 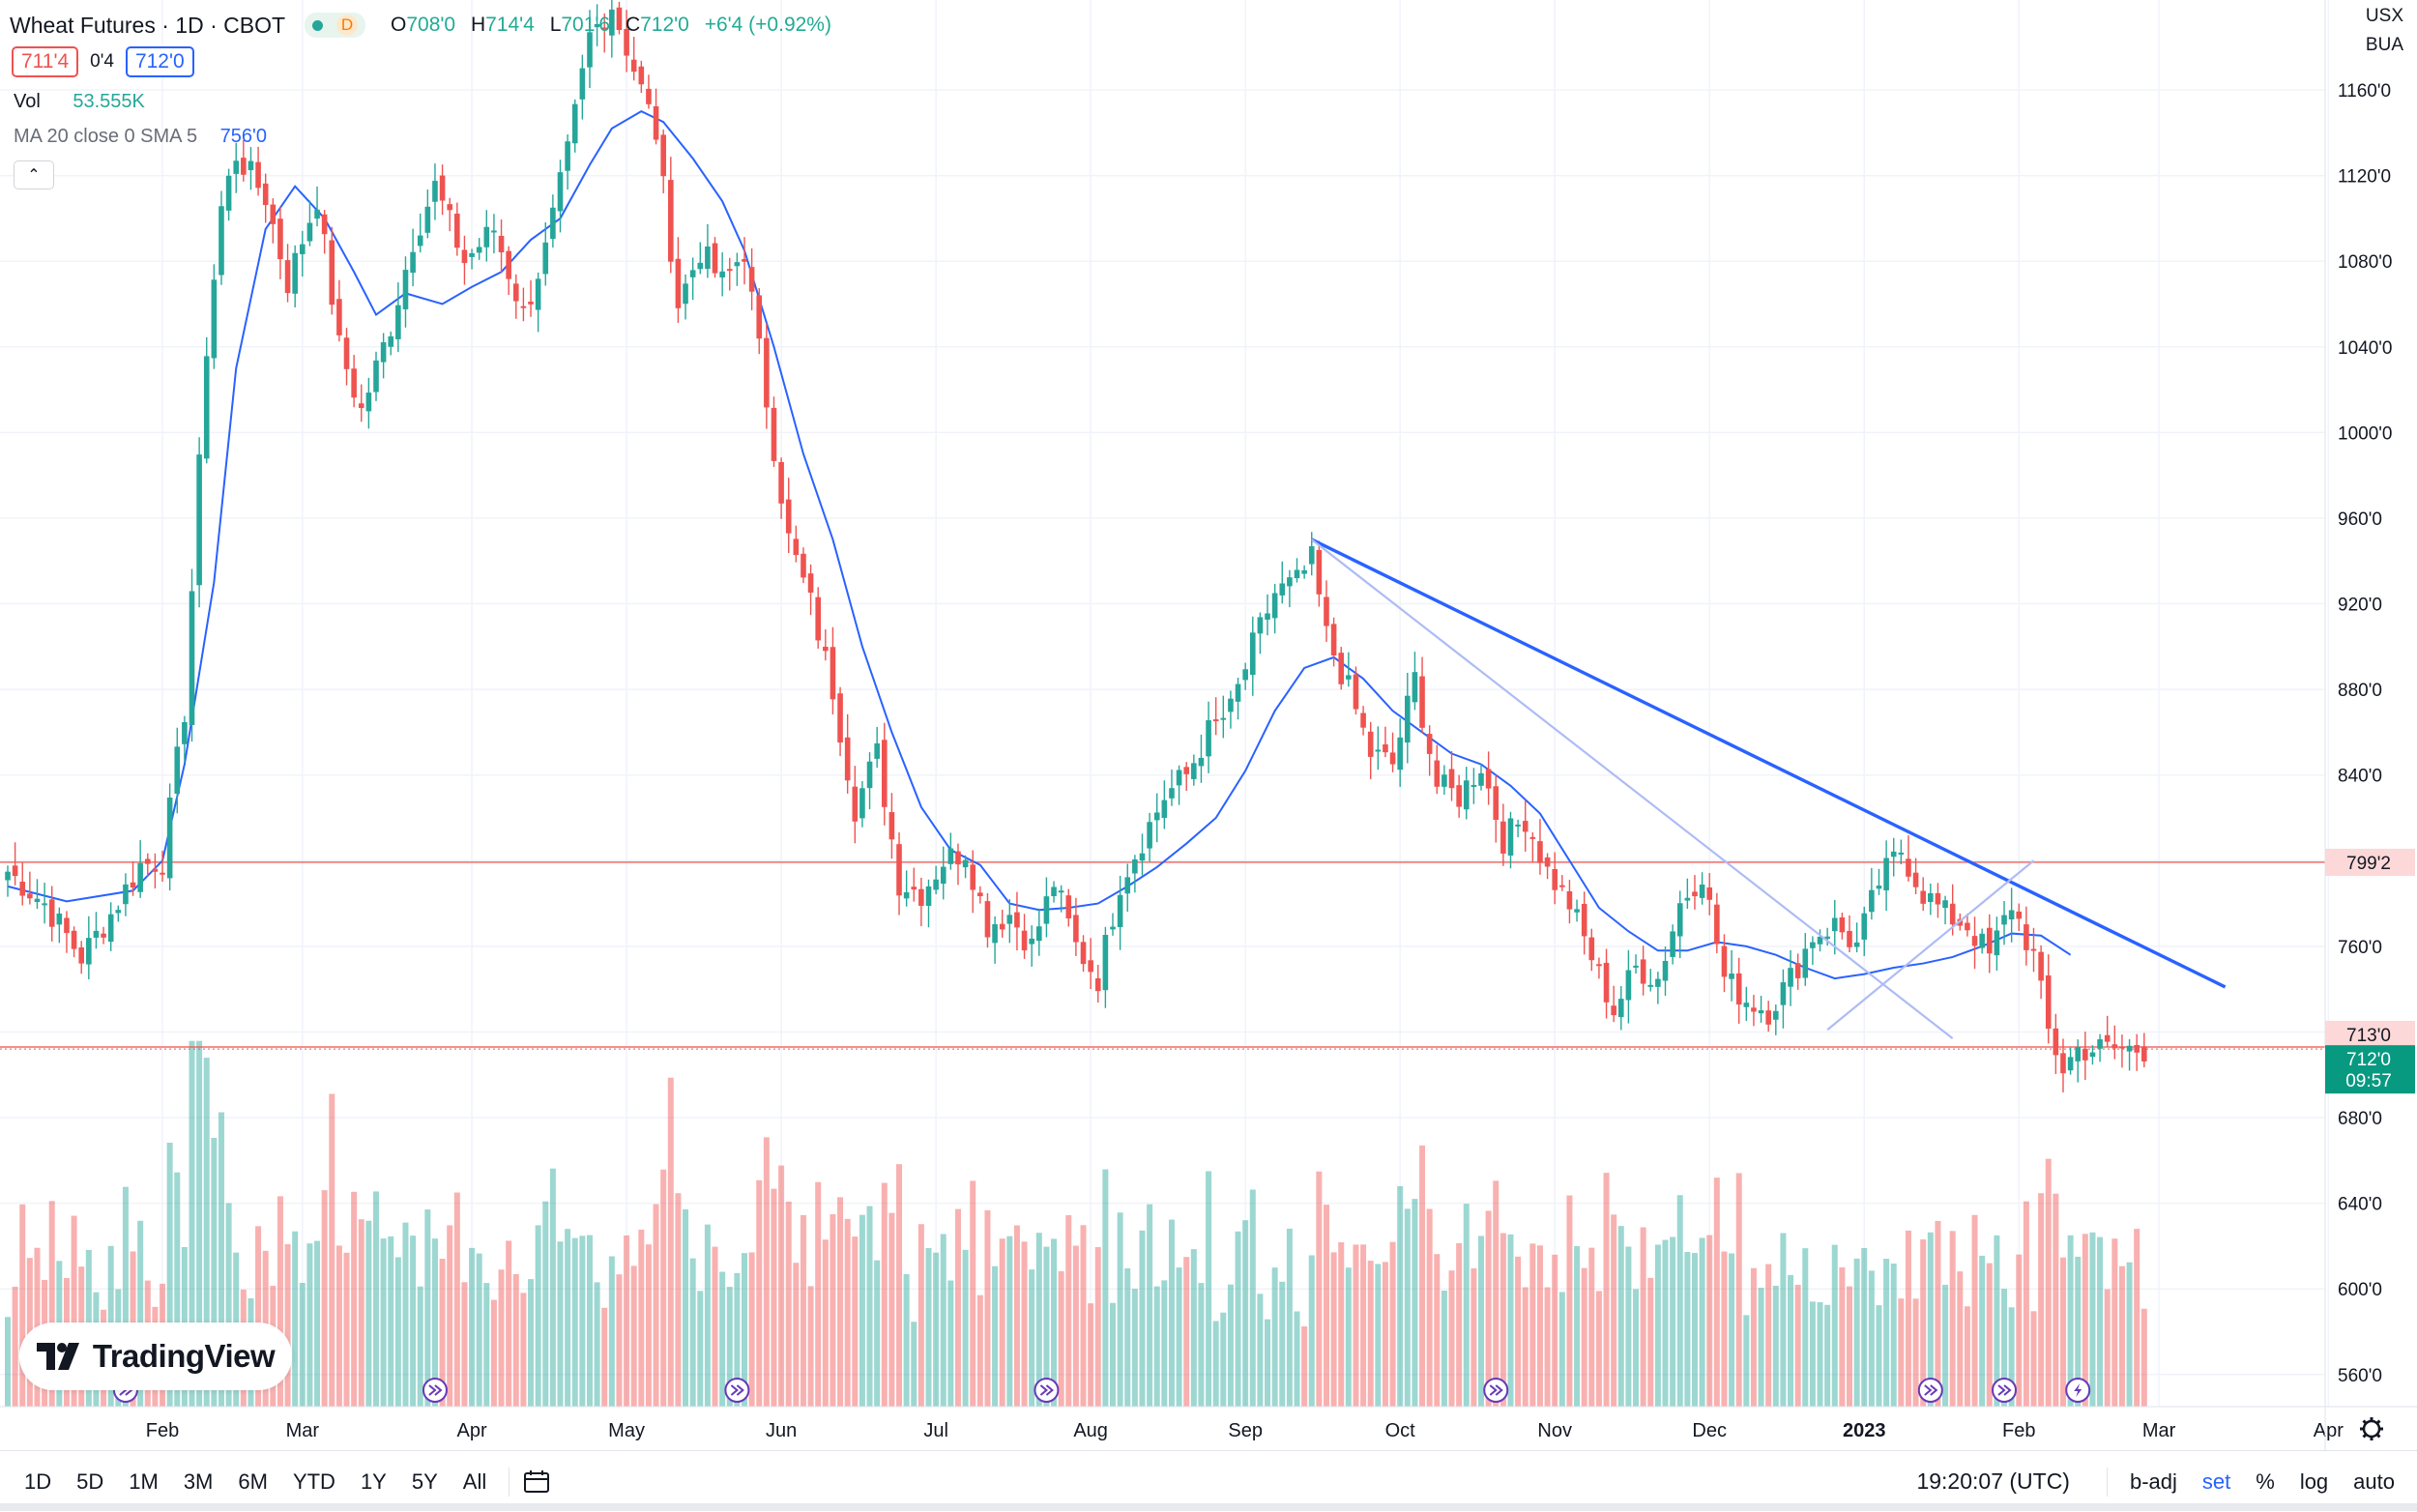 What do you see at coordinates (313, 1481) in the screenshot?
I see `timeframe-button: YTD` at bounding box center [313, 1481].